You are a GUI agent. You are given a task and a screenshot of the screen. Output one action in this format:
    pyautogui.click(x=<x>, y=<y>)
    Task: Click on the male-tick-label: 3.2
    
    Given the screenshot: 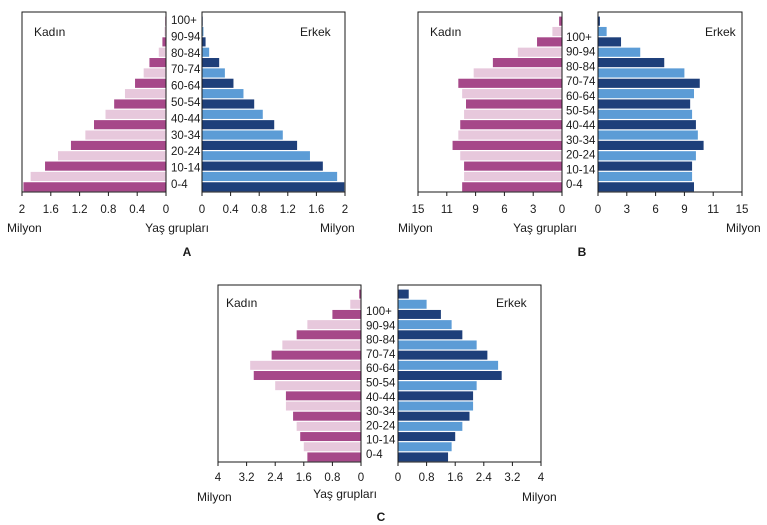 What is the action you would take?
    pyautogui.click(x=512, y=478)
    